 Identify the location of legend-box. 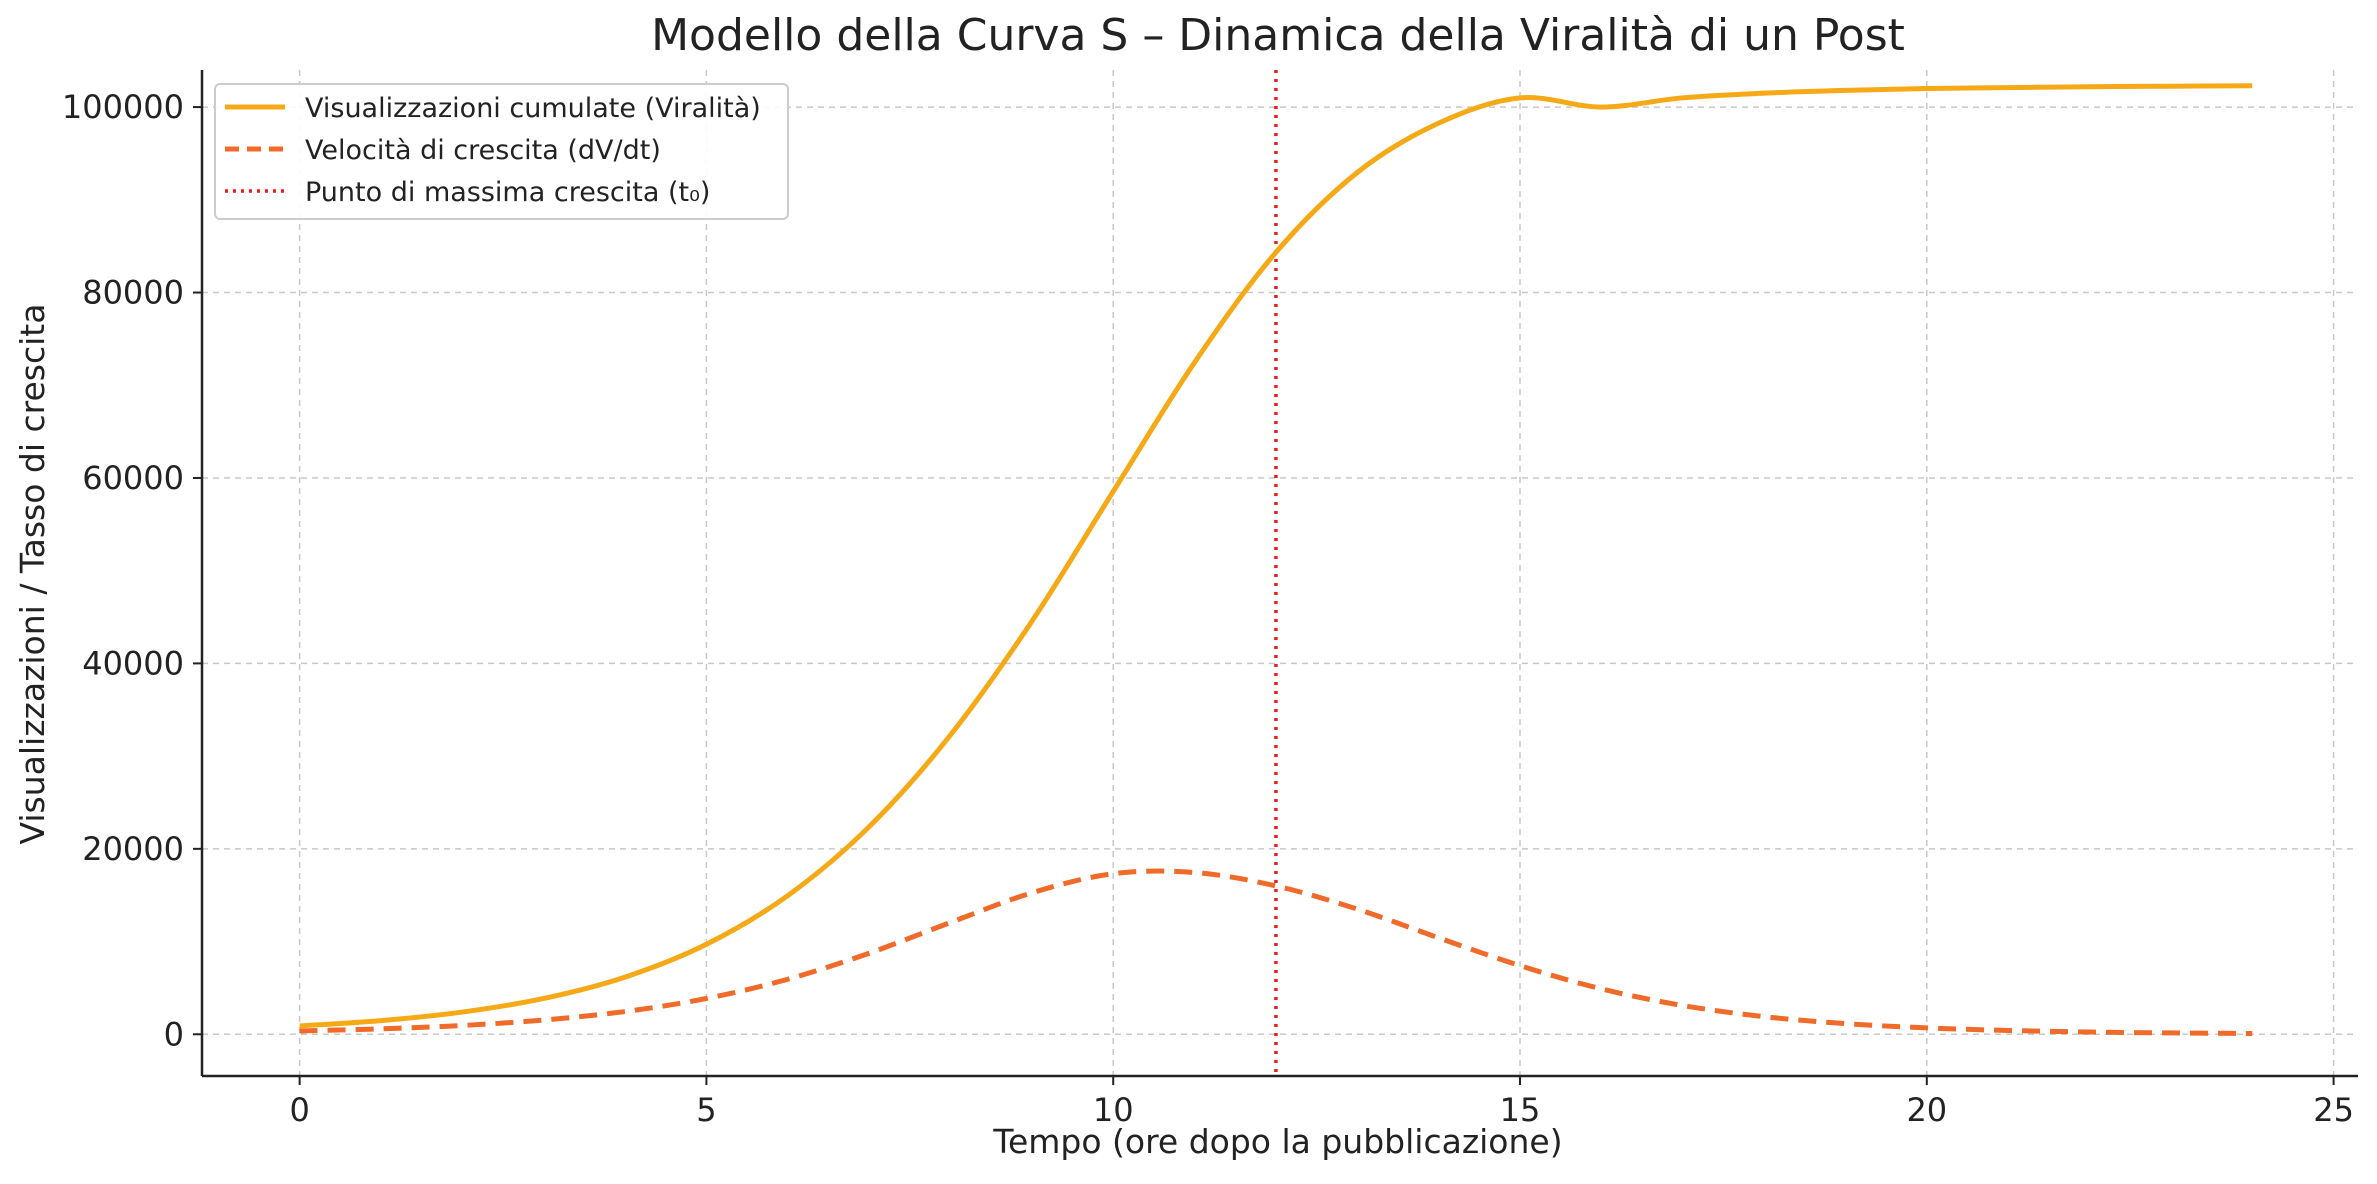
(501, 151).